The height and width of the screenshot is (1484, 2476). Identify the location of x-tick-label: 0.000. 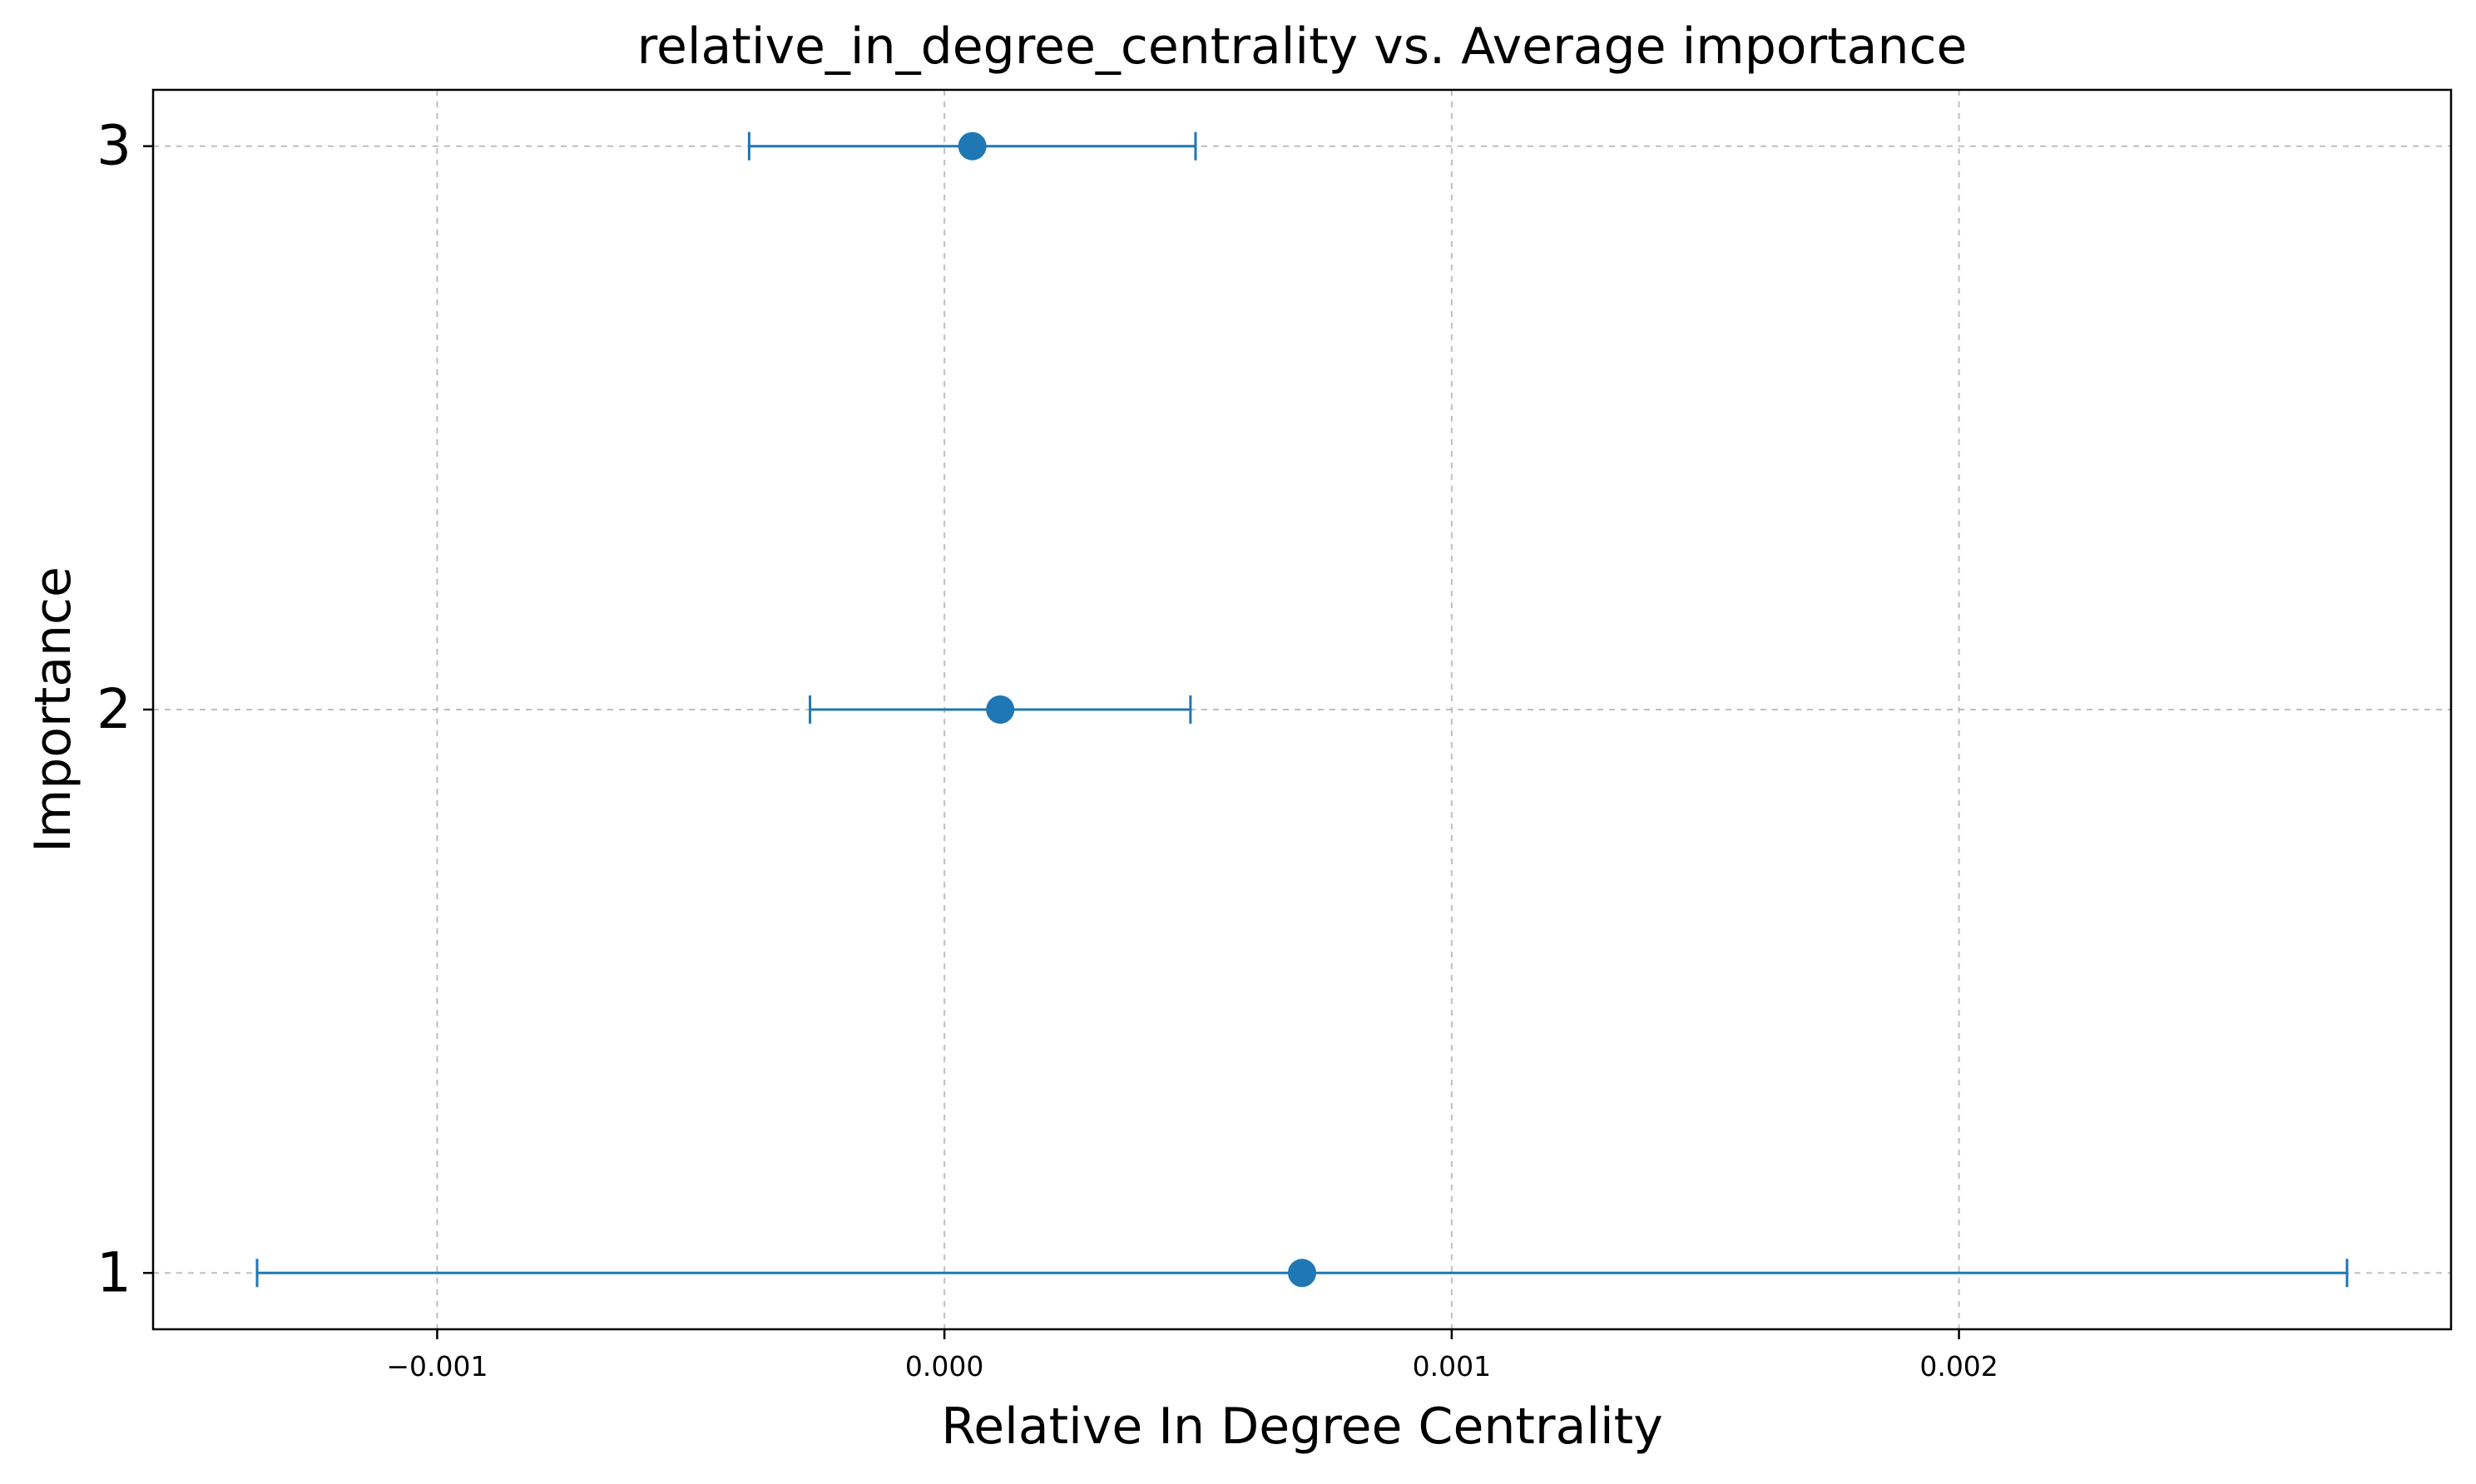
(944, 1366).